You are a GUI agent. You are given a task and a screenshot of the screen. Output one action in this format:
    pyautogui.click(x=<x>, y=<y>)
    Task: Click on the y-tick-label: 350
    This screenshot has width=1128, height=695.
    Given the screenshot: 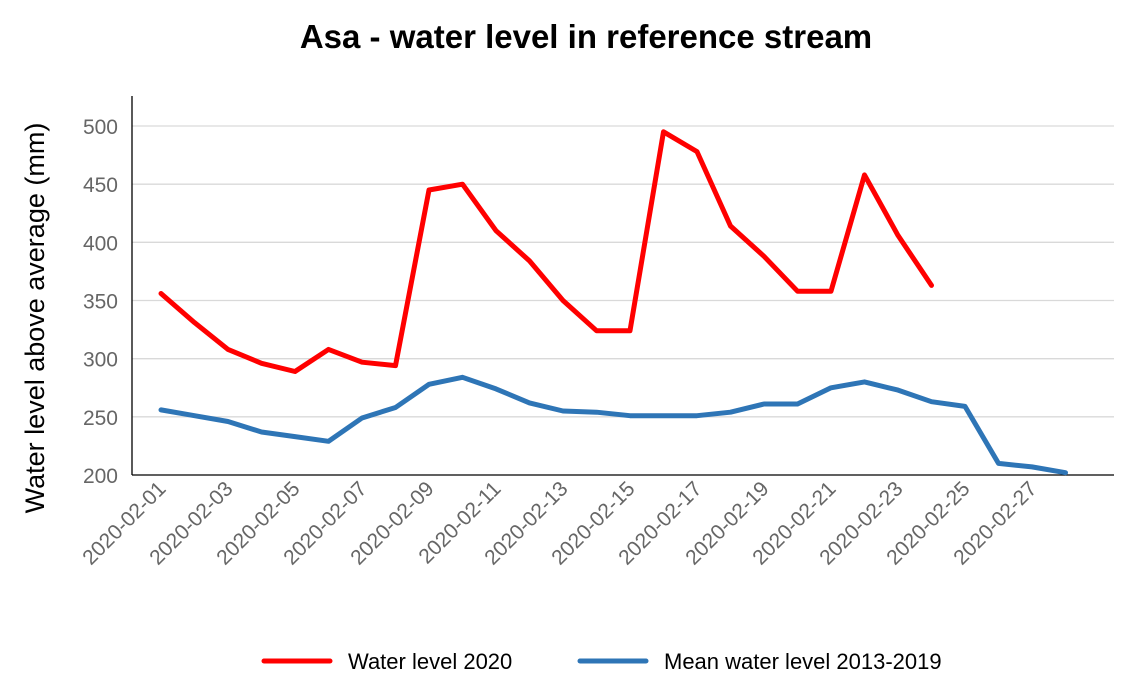 What is the action you would take?
    pyautogui.click(x=100, y=302)
    